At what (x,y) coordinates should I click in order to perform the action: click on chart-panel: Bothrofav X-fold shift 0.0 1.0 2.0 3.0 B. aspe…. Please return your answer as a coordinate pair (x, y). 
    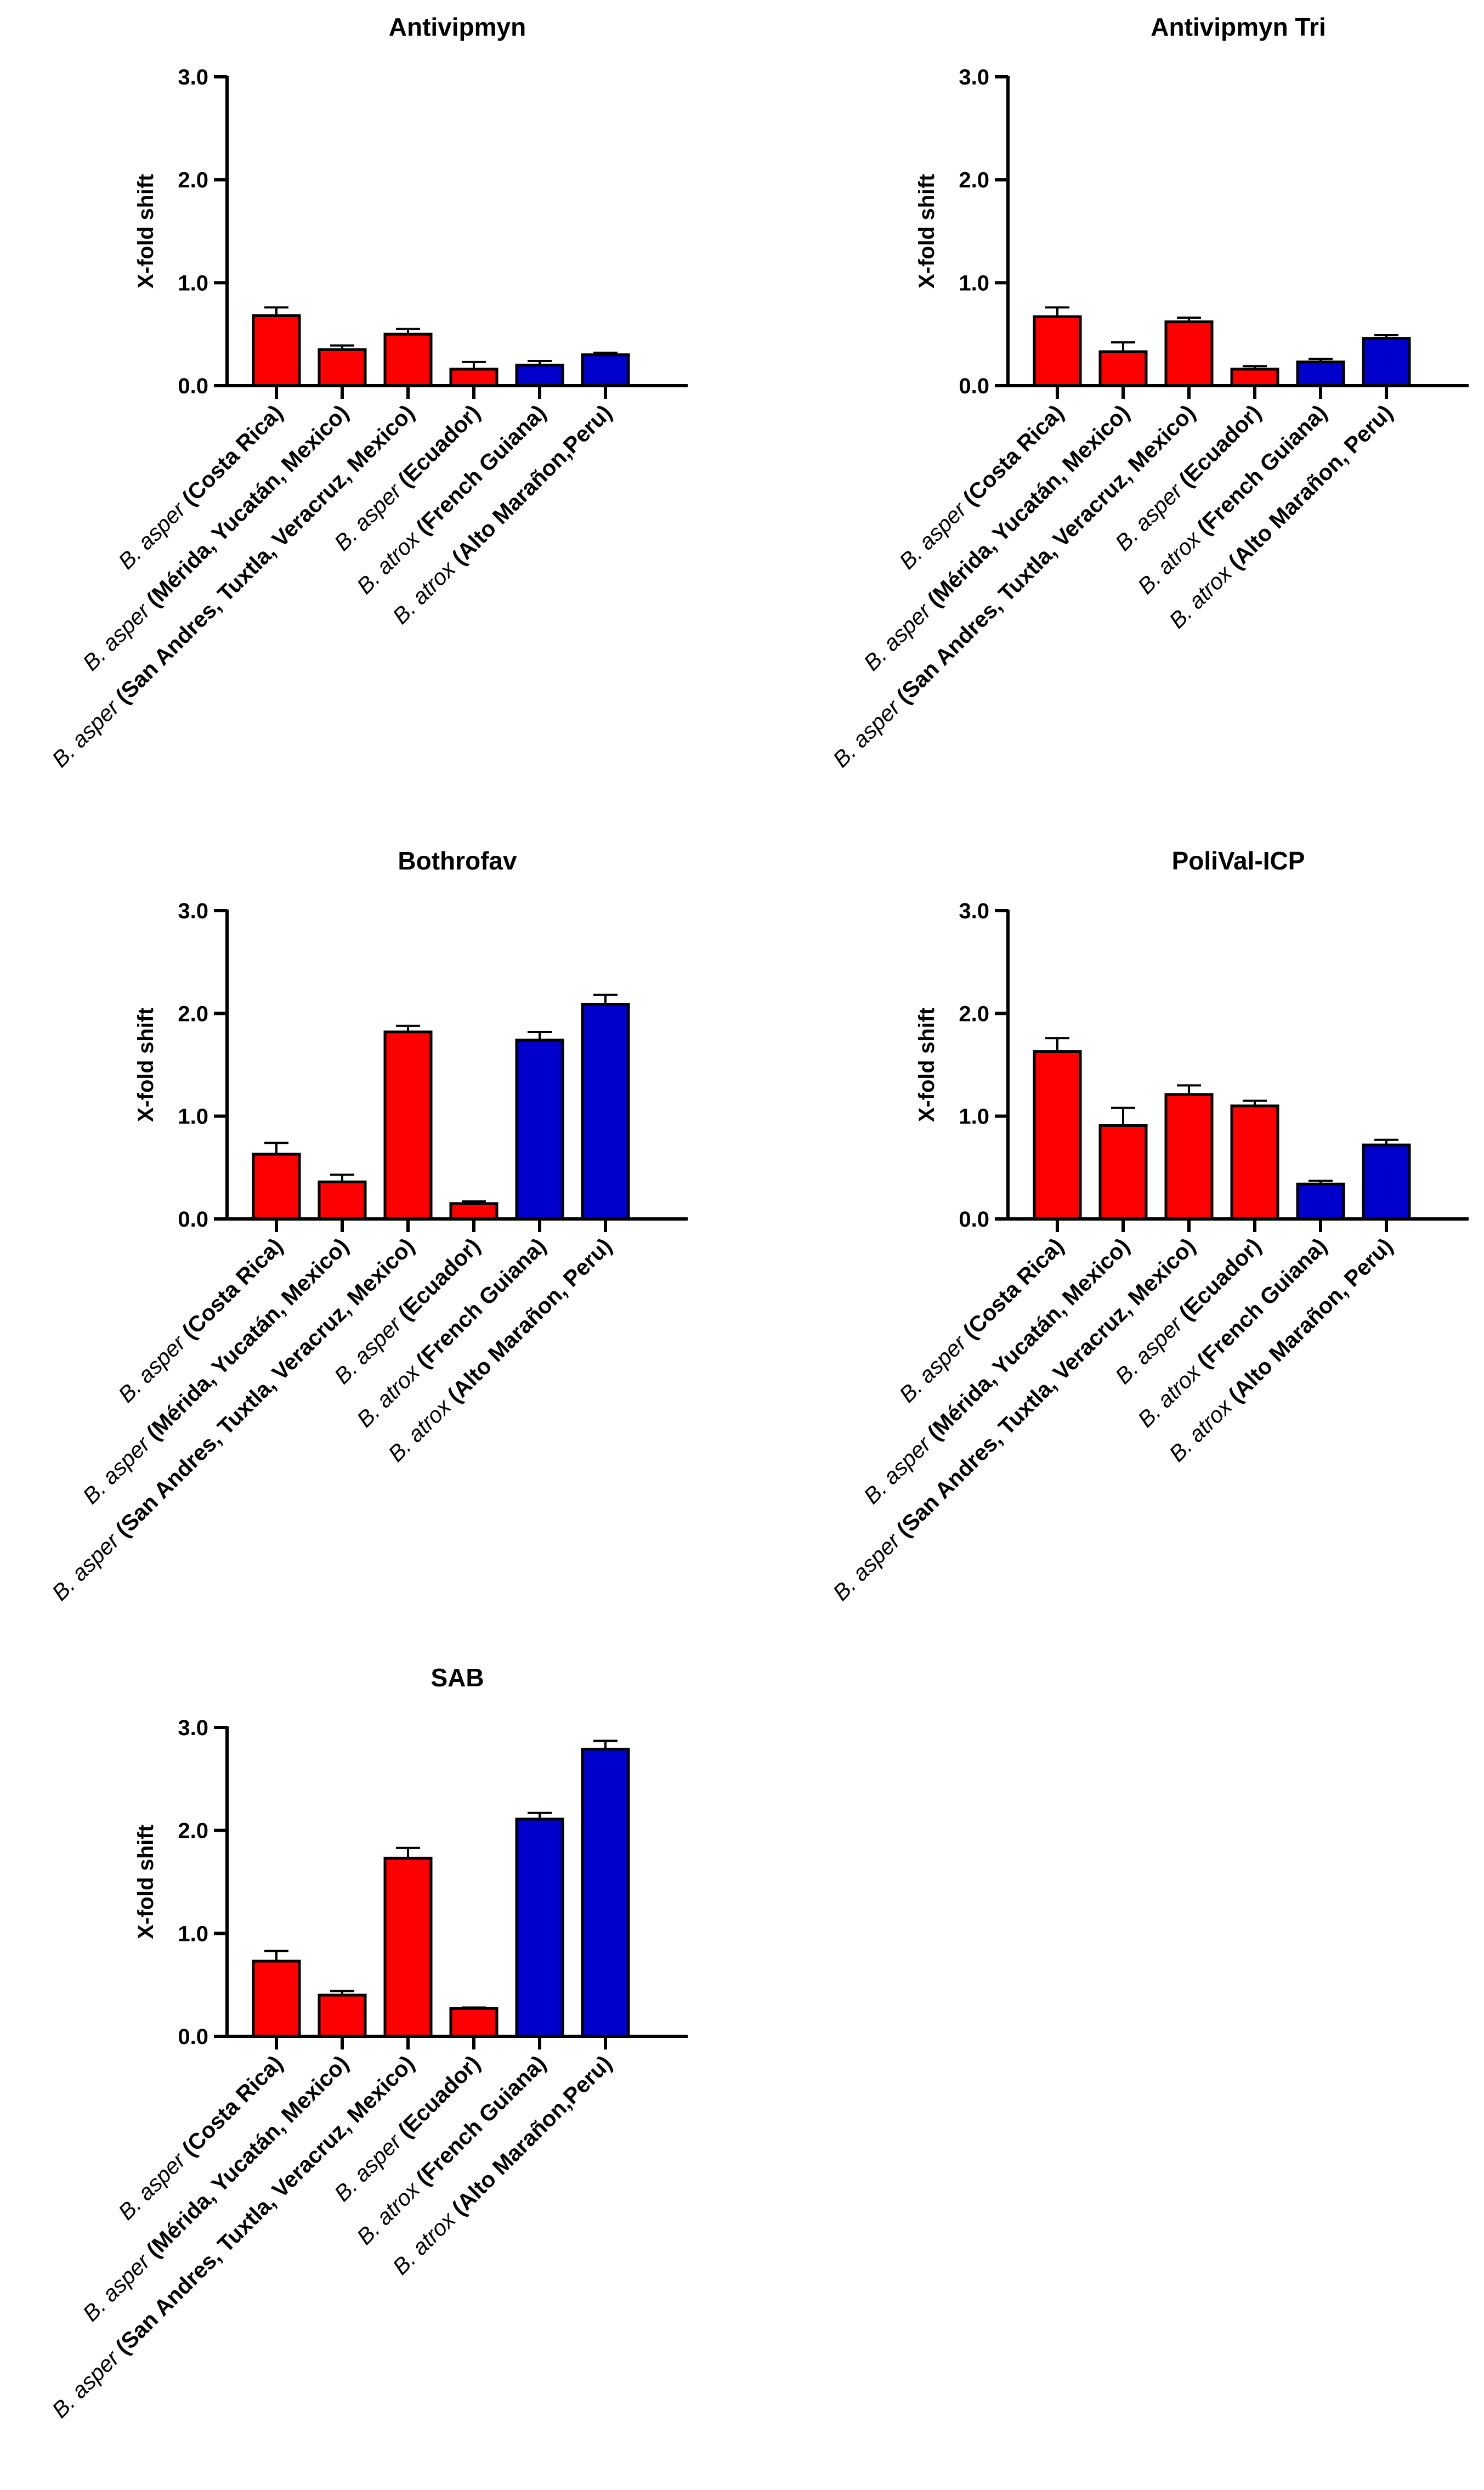
    Looking at the image, I should click on (368, 1225).